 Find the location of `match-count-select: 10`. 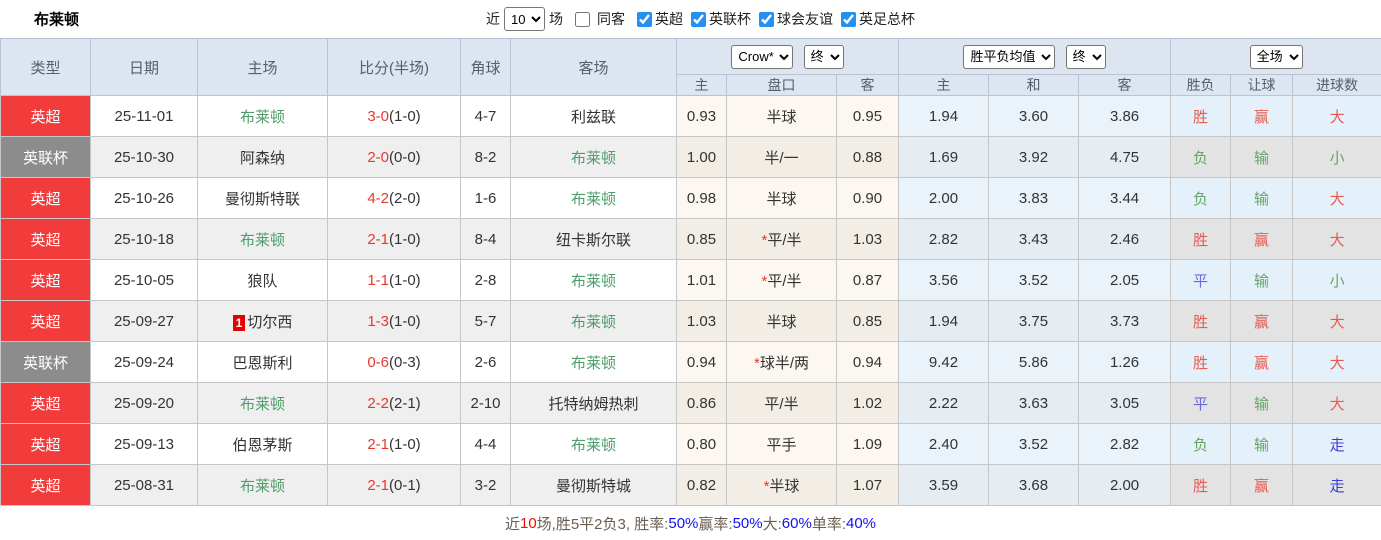

match-count-select: 10 is located at coordinates (524, 19).